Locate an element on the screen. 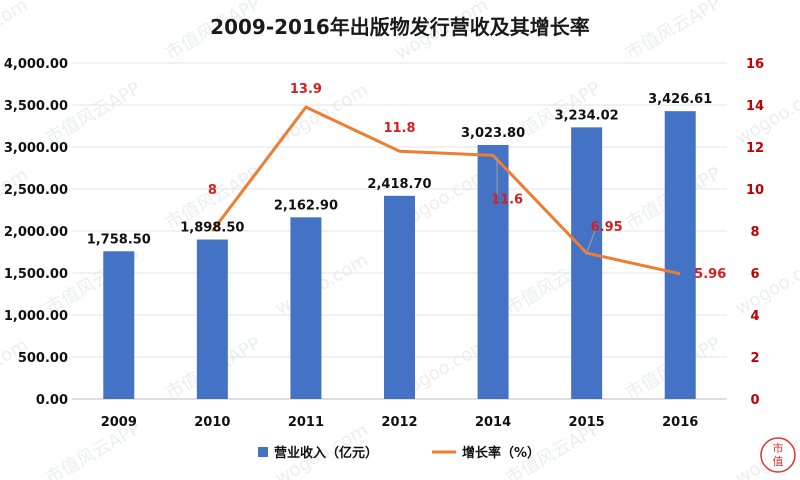  y-left-tick-label: 500.00 is located at coordinates (43, 358).